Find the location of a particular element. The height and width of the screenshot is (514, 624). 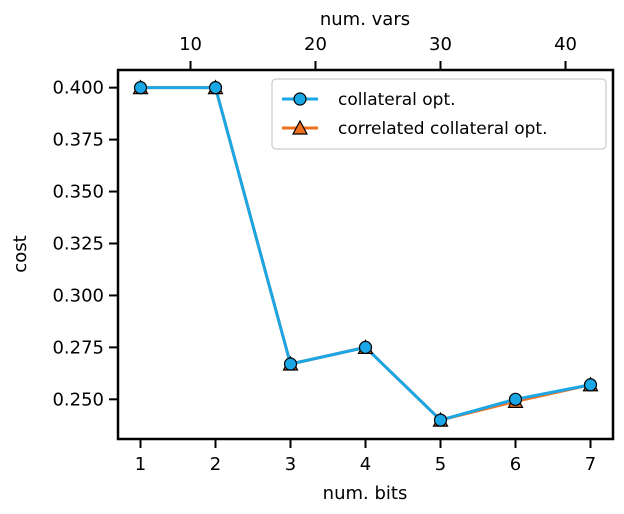

legend-label-collateral: collateral opt. is located at coordinates (397, 100).